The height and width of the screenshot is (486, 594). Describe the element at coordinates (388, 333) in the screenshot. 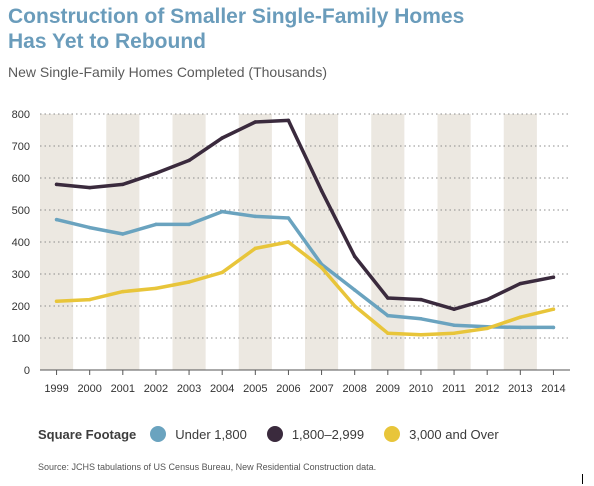

I see `data-point-3-000-and-over-2009` at that location.